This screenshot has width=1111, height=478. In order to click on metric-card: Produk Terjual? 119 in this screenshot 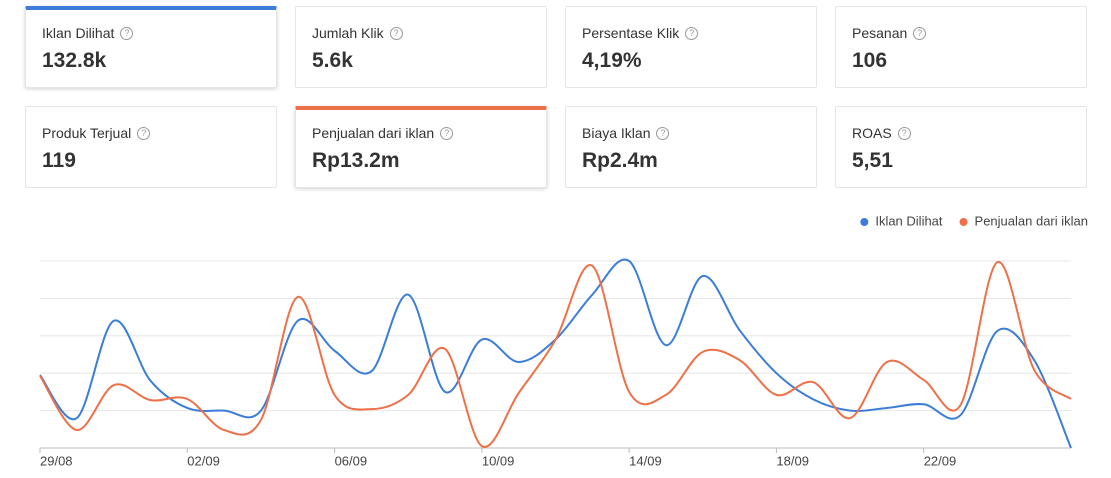, I will do `click(151, 147)`.